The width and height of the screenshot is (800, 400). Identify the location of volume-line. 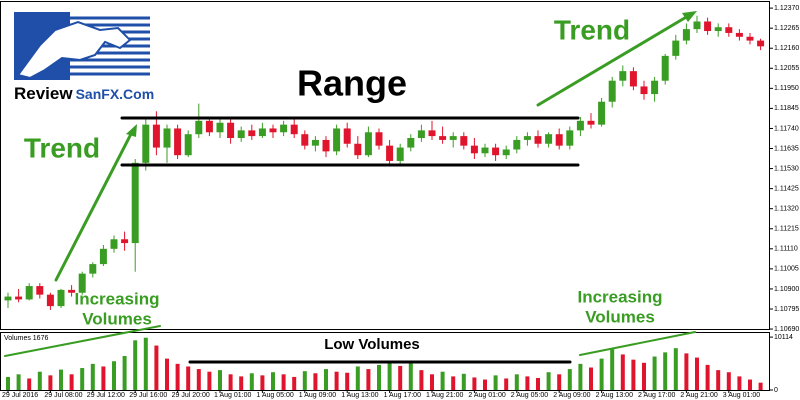
(82, 341).